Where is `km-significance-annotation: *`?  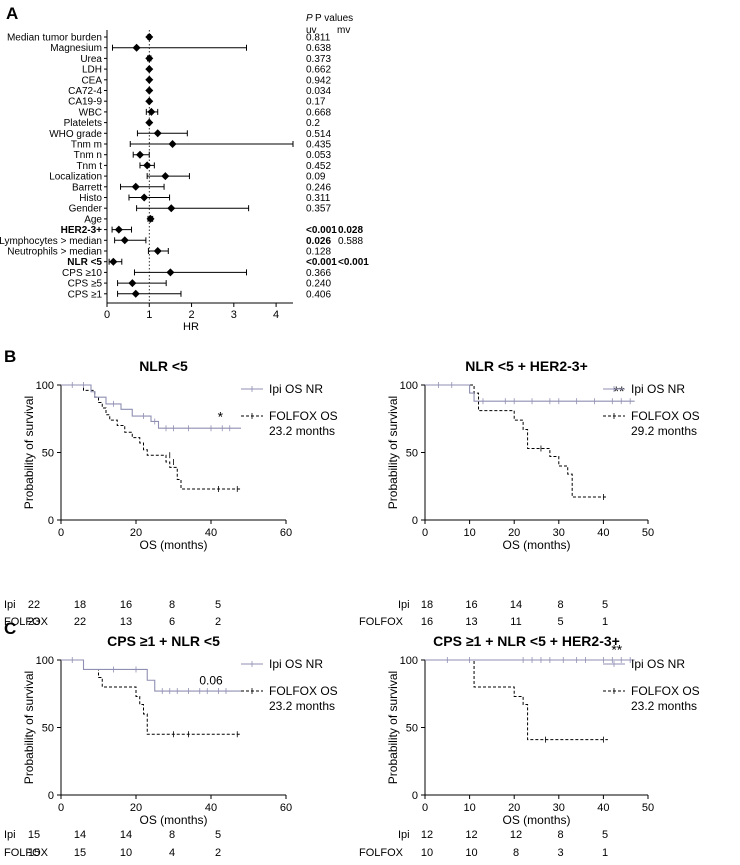 km-significance-annotation: * is located at coordinates (221, 416).